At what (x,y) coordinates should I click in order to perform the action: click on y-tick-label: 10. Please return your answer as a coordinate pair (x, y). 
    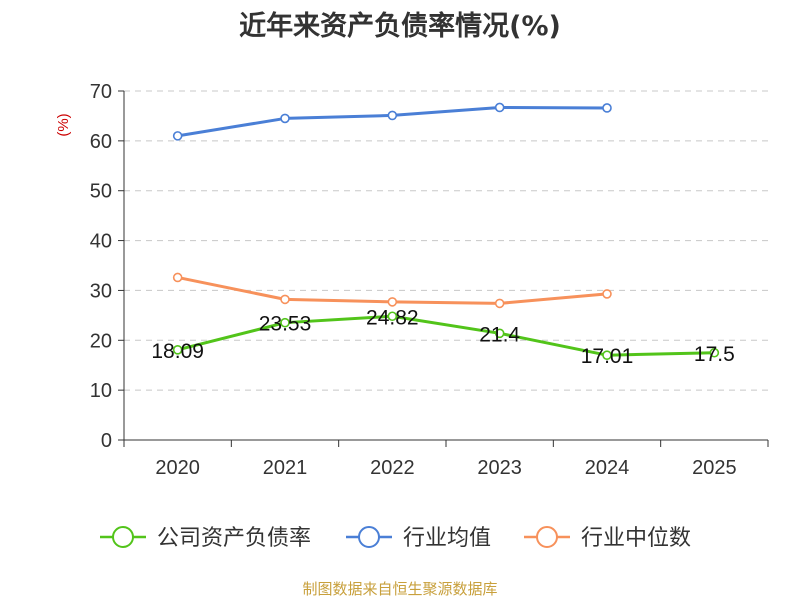
    Looking at the image, I should click on (101, 391).